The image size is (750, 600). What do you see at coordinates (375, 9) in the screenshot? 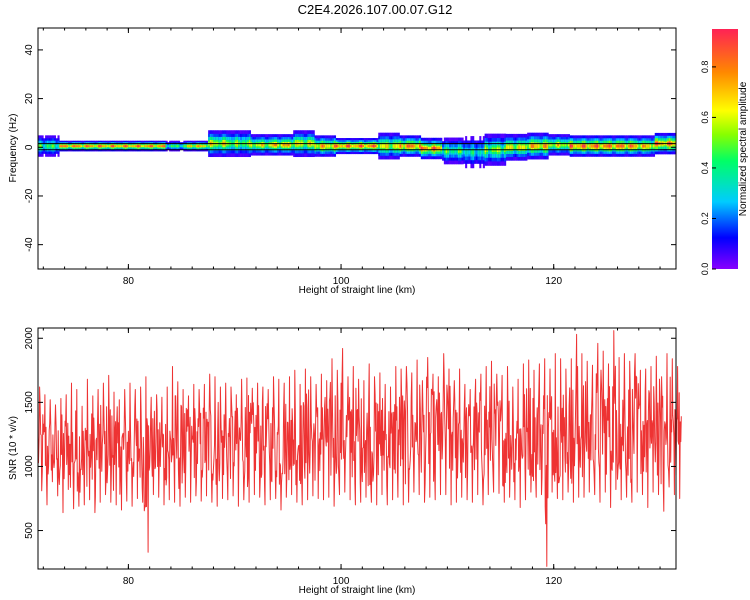
I see `figure-title: C2E4.2026.107.00.07.G12` at bounding box center [375, 9].